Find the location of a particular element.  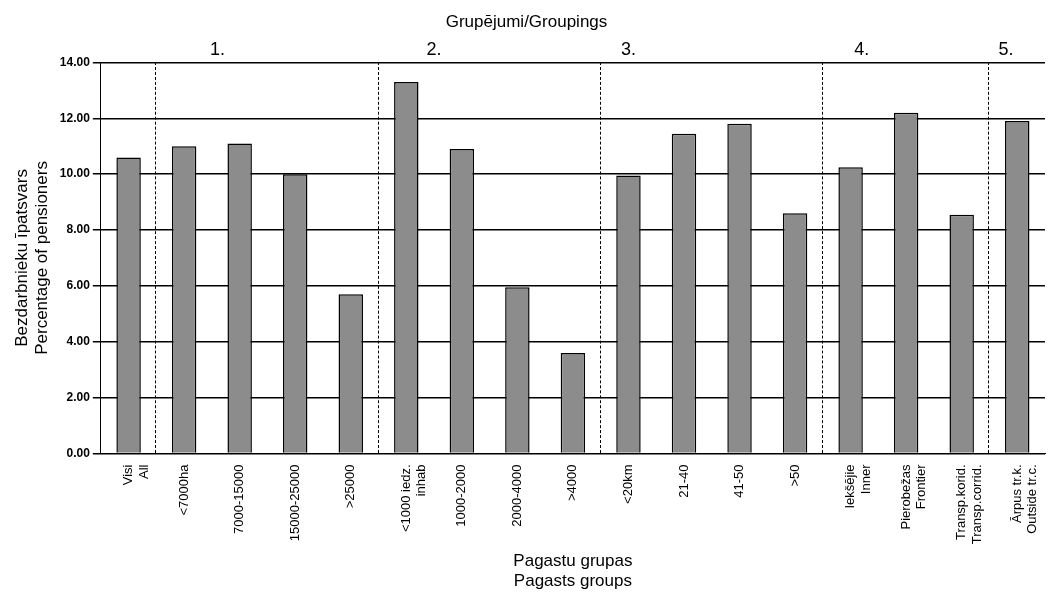

text: 1. is located at coordinates (217, 49).